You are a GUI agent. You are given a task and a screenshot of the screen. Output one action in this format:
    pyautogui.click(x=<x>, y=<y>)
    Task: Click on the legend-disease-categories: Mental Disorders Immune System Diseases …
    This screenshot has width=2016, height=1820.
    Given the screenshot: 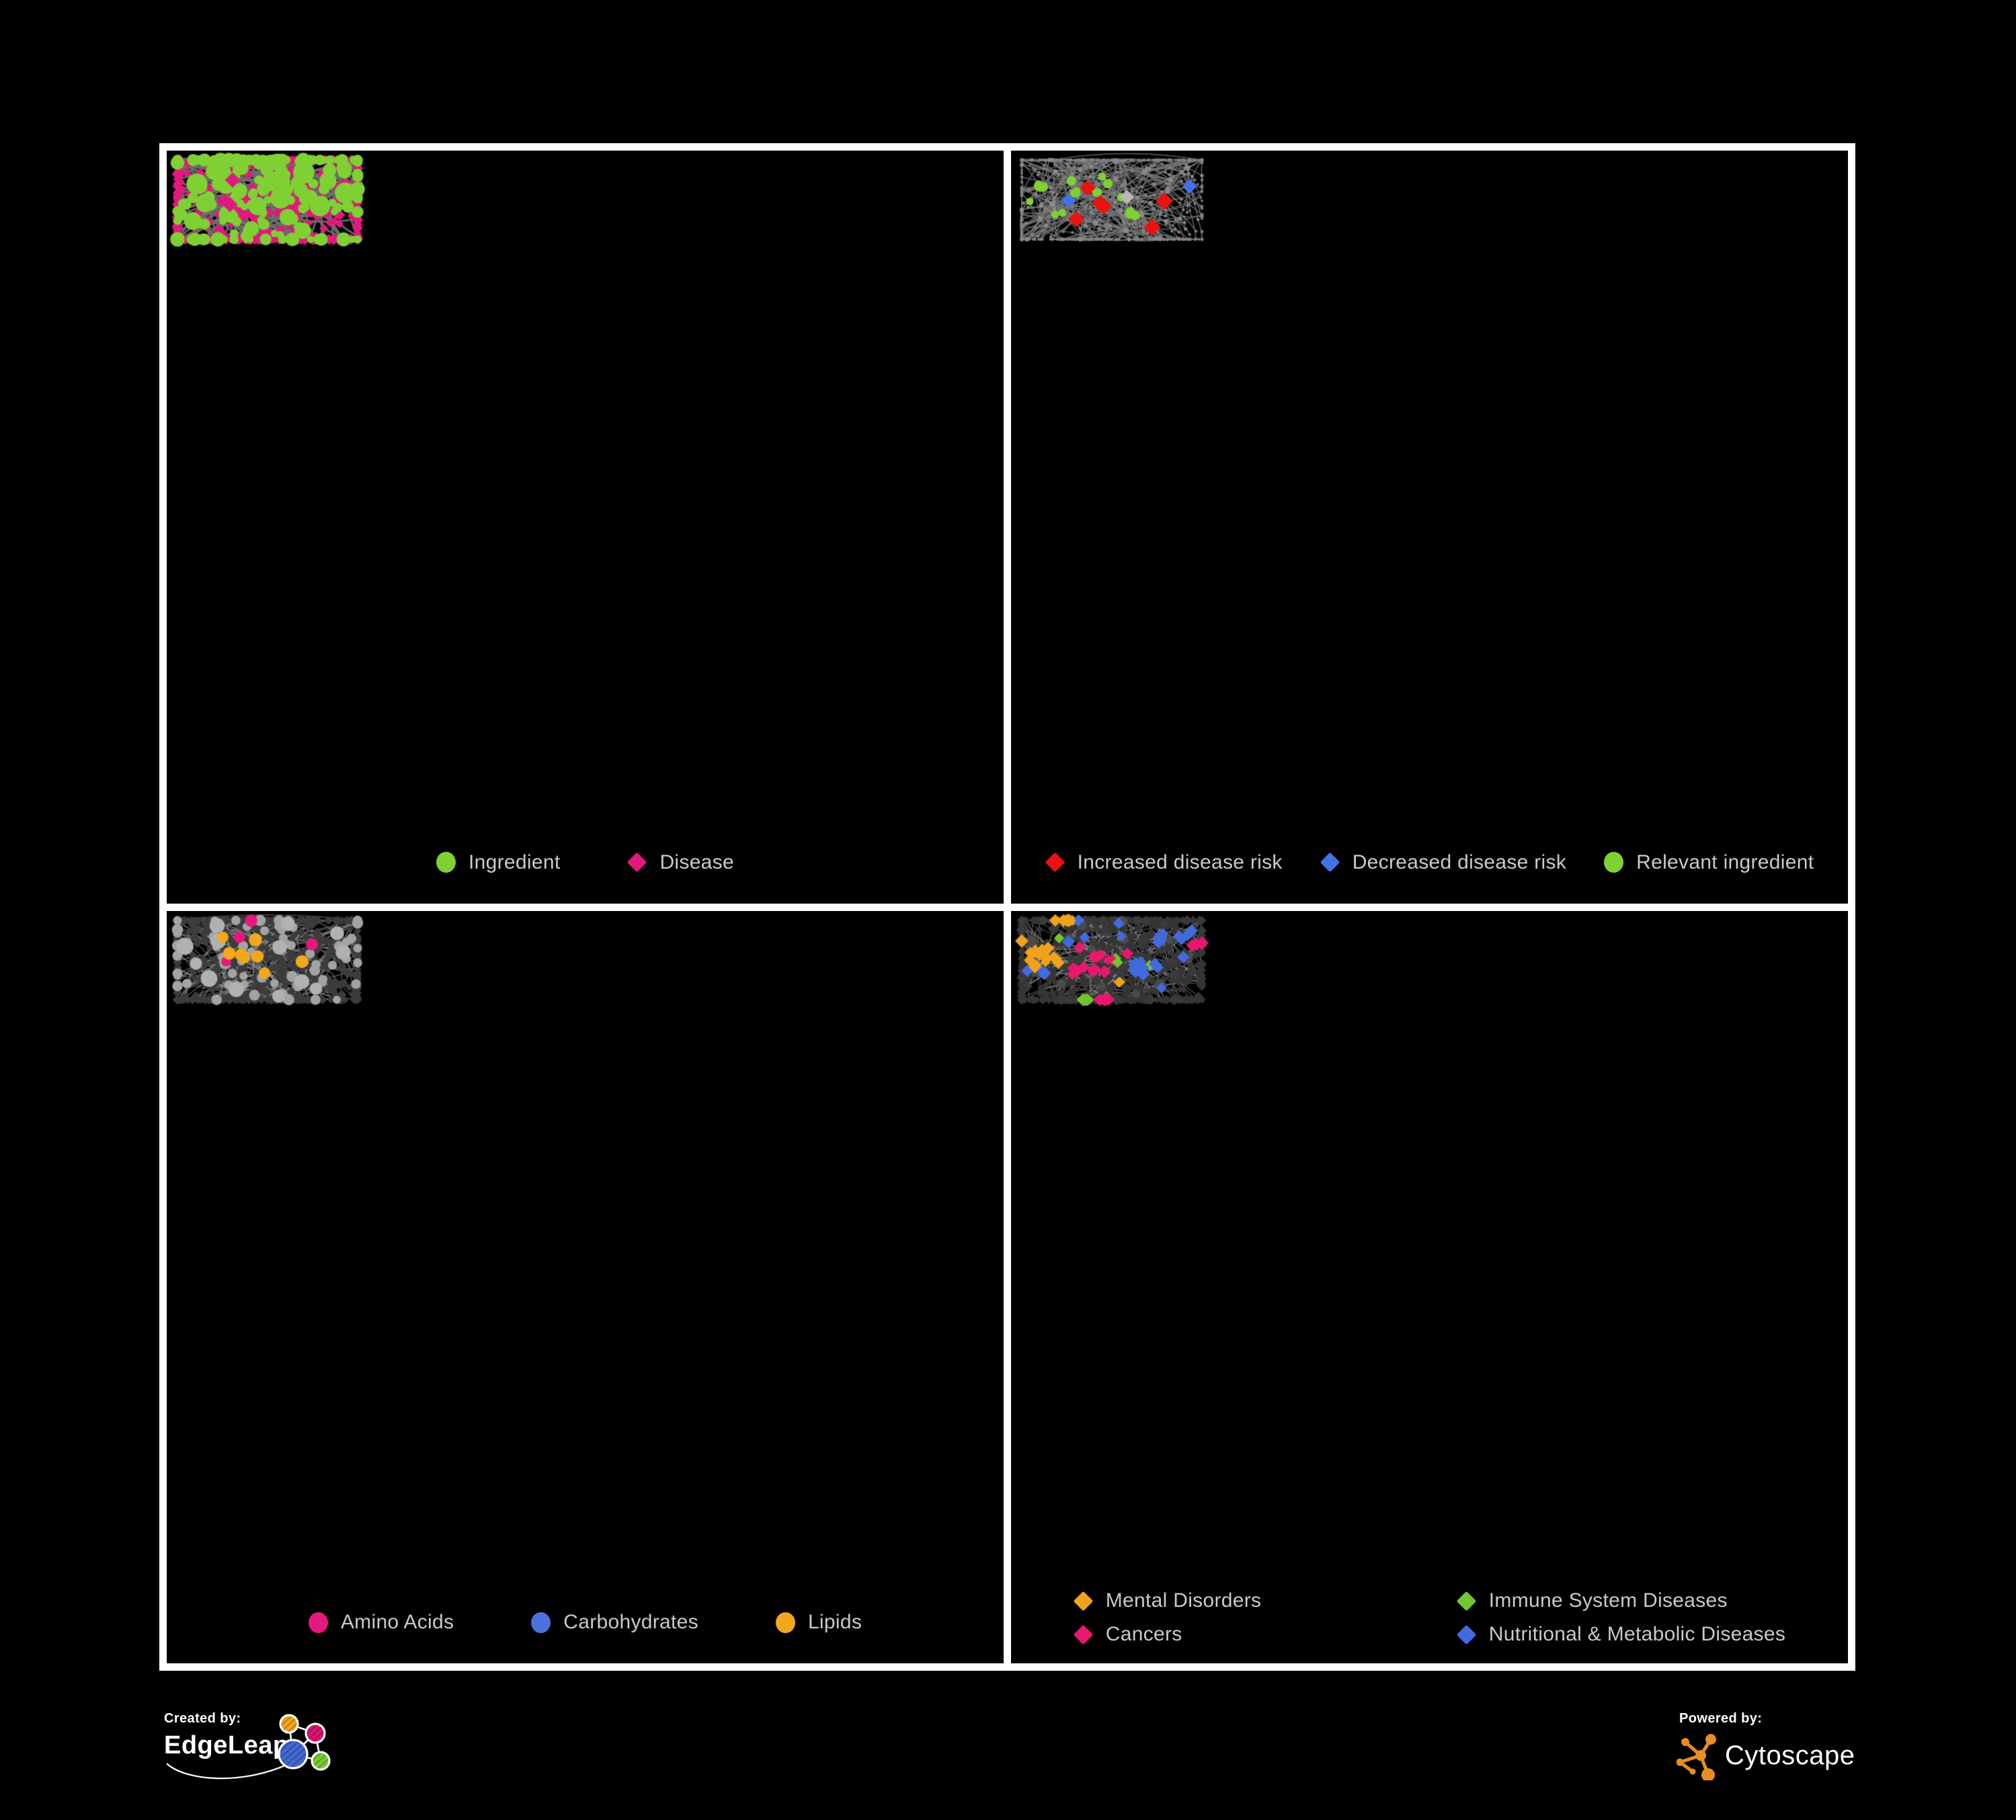 What is the action you would take?
    pyautogui.click(x=1429, y=1617)
    